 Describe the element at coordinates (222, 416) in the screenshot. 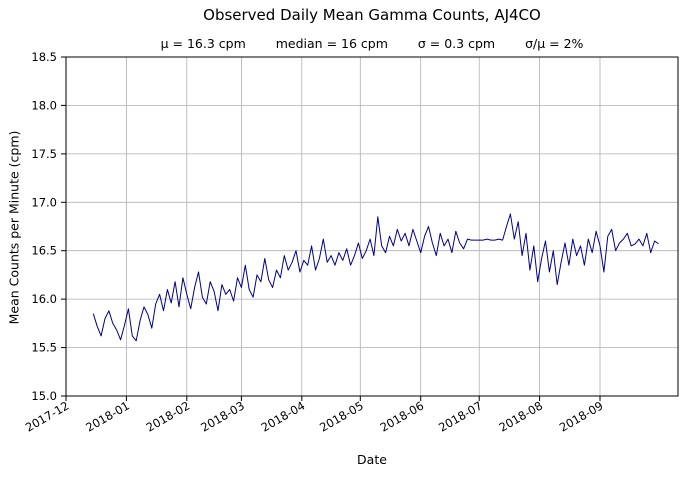

I see `x-tick-label: 2018-03` at that location.